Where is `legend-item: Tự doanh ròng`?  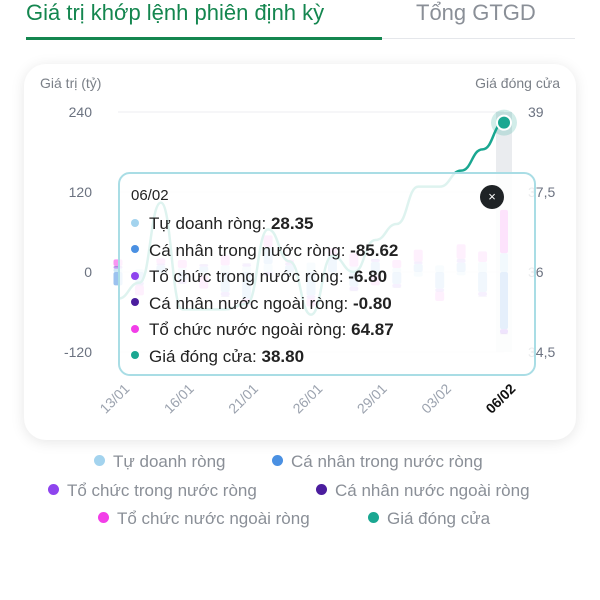
legend-item: Tự doanh ròng is located at coordinates (160, 462).